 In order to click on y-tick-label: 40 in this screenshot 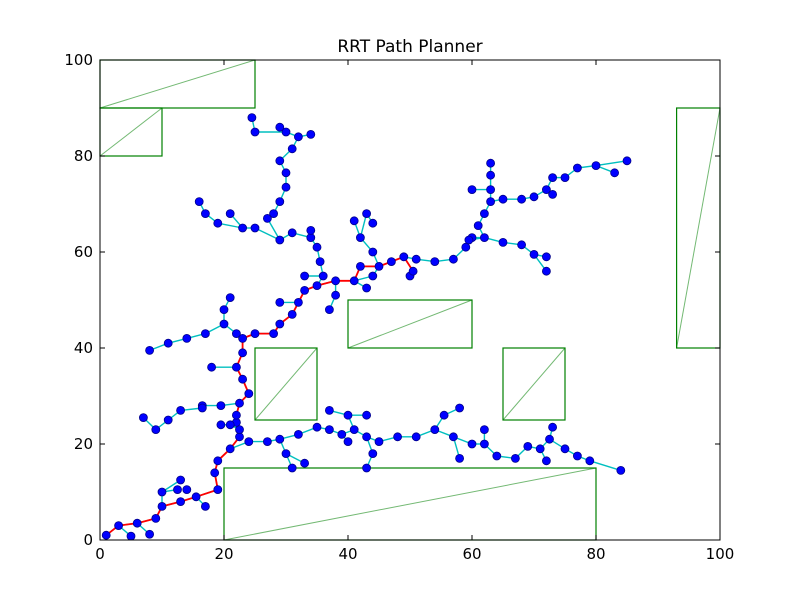, I will do `click(83, 348)`.